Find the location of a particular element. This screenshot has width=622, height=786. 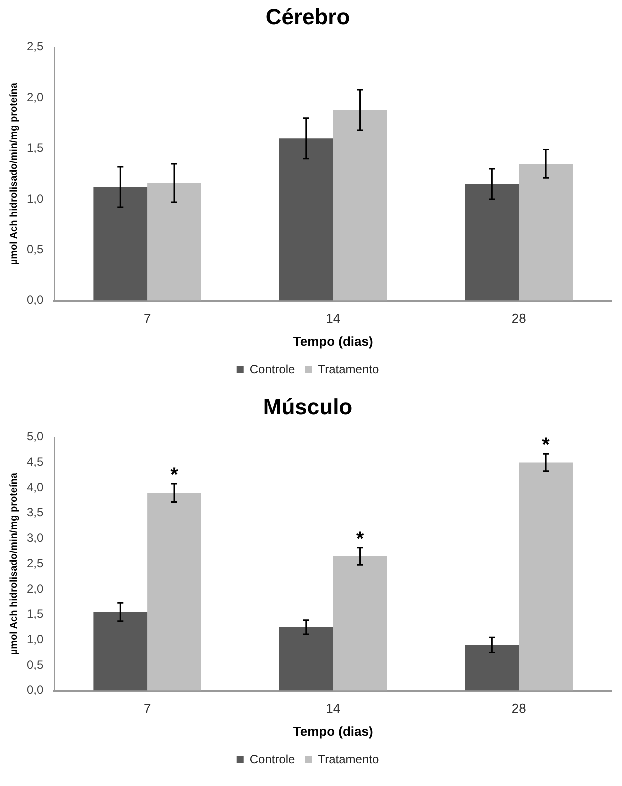

y-tick-label: 5,0 is located at coordinates (35, 437).